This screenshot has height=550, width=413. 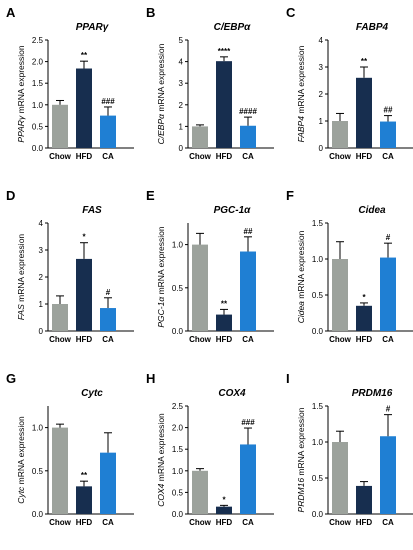 I want to click on panel-letter: B, so click(x=150, y=12).